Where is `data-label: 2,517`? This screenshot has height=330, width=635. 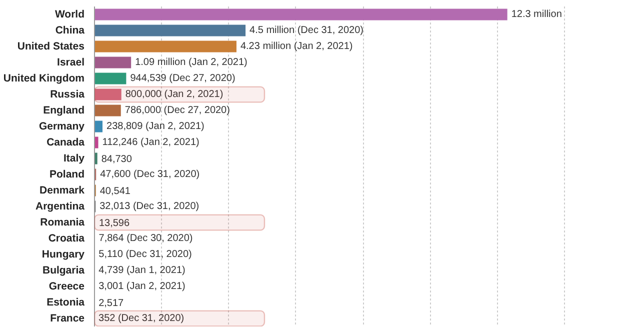
data-label: 2,517 is located at coordinates (111, 303).